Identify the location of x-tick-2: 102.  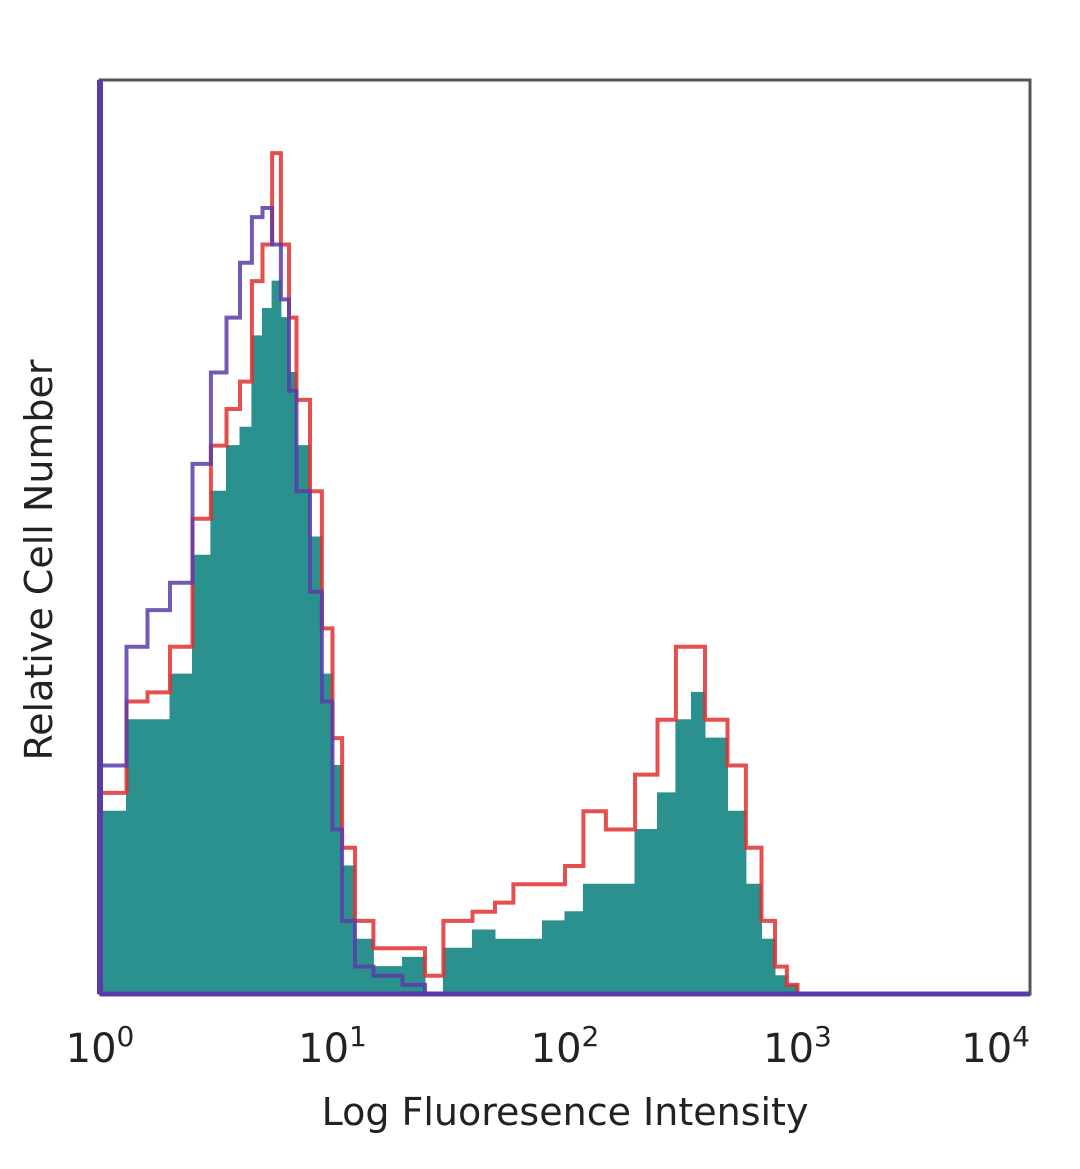
(565, 1046).